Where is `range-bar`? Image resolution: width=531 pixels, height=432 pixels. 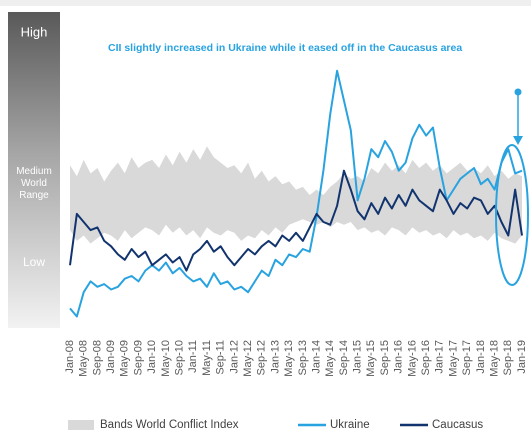
range-bar is located at coordinates (34, 170).